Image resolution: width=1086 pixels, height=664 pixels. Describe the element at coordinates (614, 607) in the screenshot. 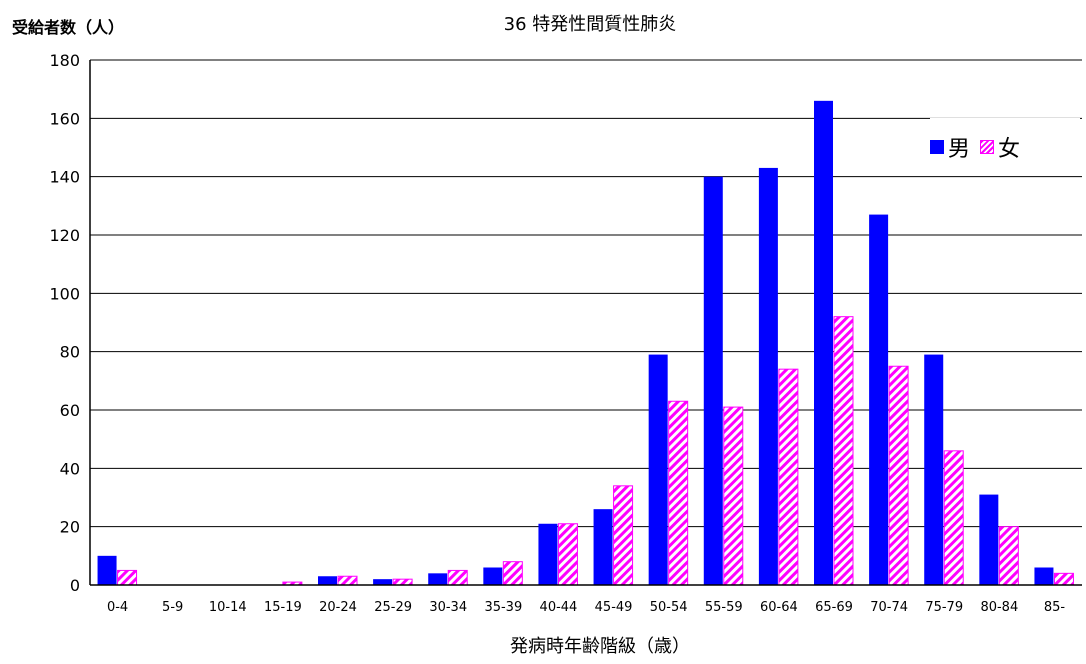

I see `x-tick-label: 45-49` at that location.